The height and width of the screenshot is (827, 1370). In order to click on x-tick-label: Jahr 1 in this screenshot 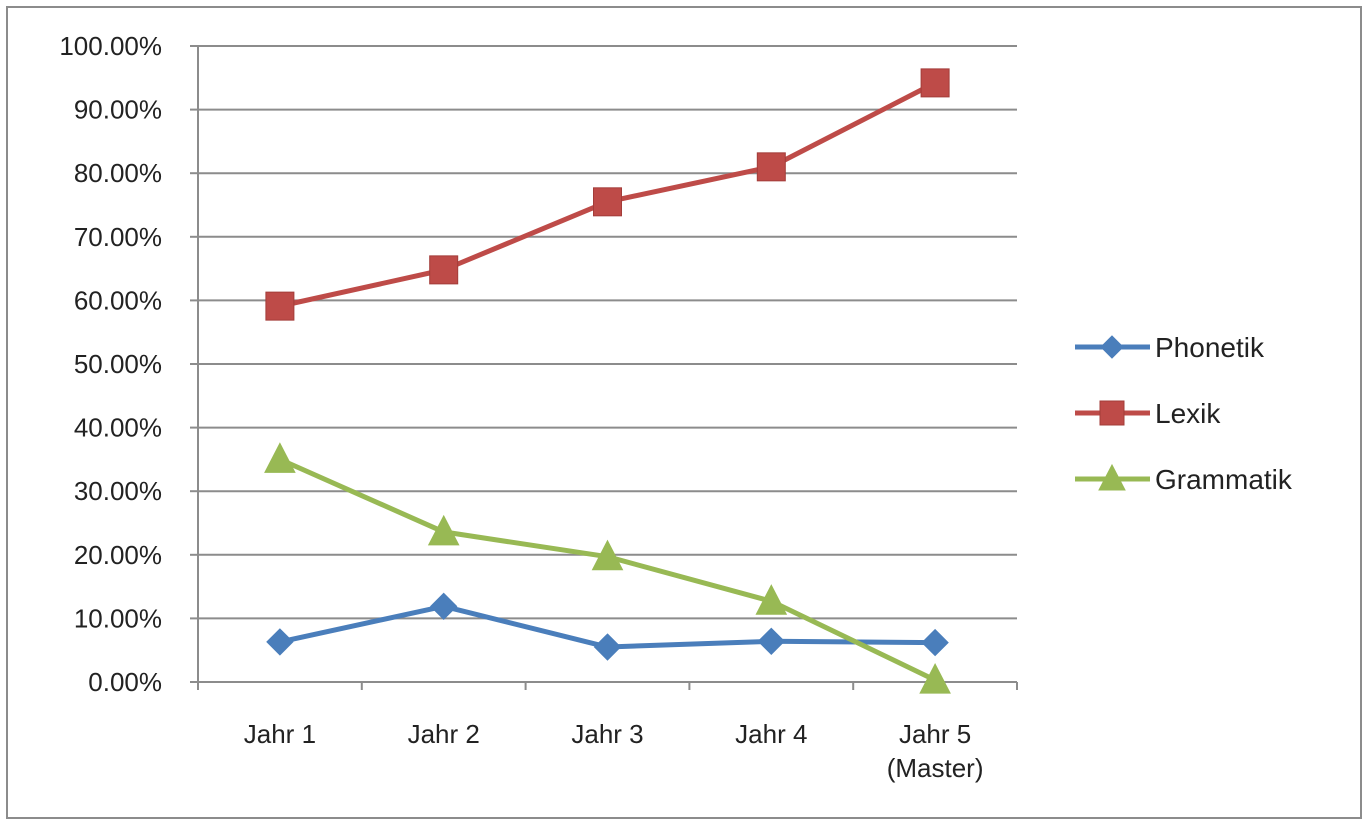, I will do `click(280, 734)`.